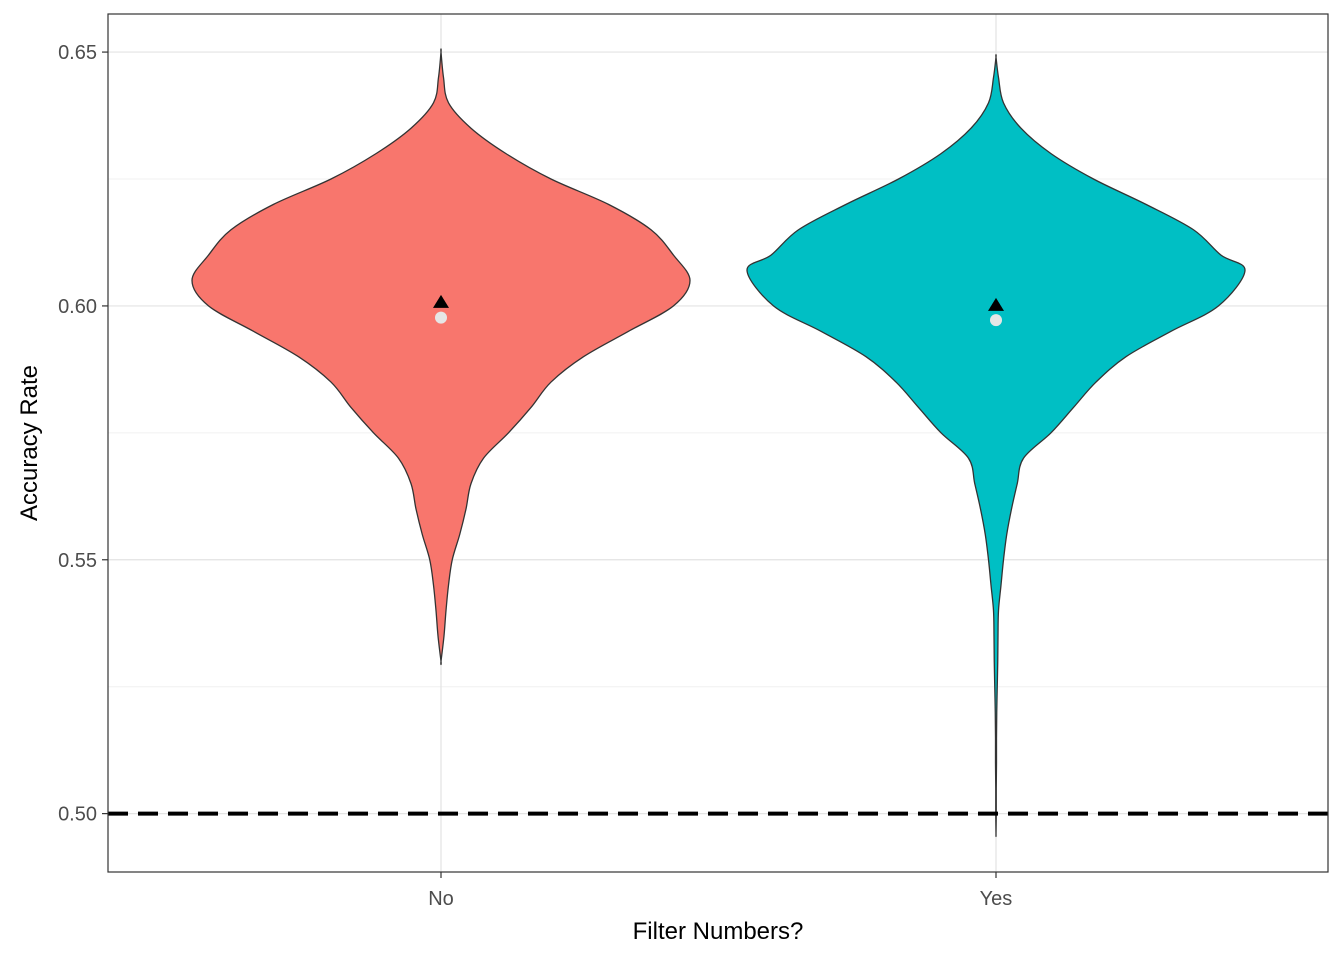  What do you see at coordinates (83, 434) in the screenshot?
I see `y-axis: 0.50 0.55 0.60 0.65` at bounding box center [83, 434].